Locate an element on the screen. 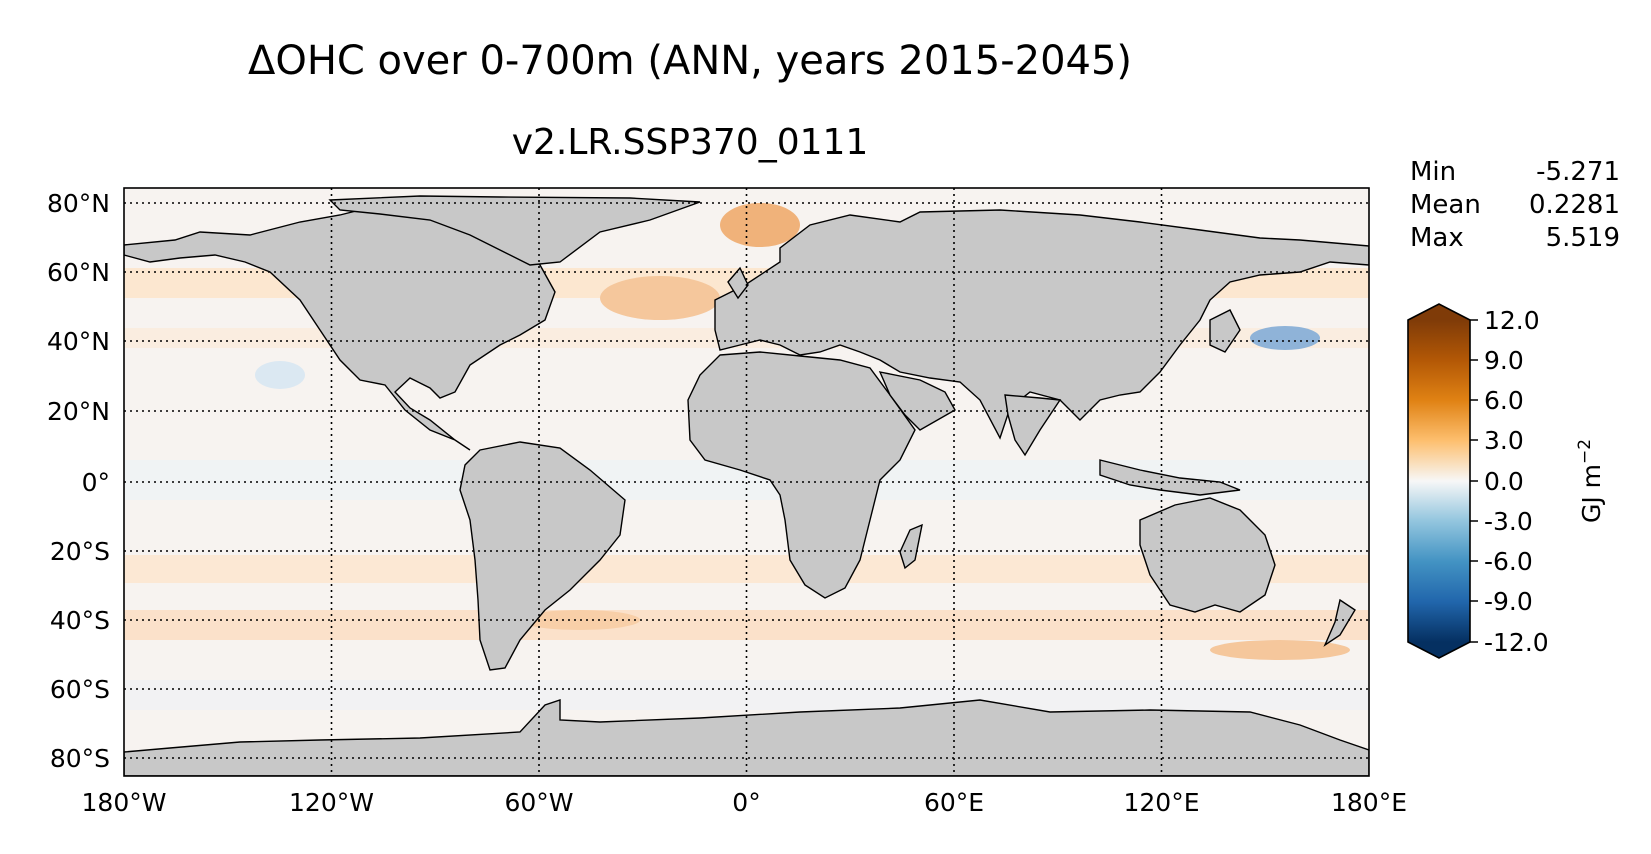 This screenshot has width=1651, height=854. arabia is located at coordinates (917, 401).